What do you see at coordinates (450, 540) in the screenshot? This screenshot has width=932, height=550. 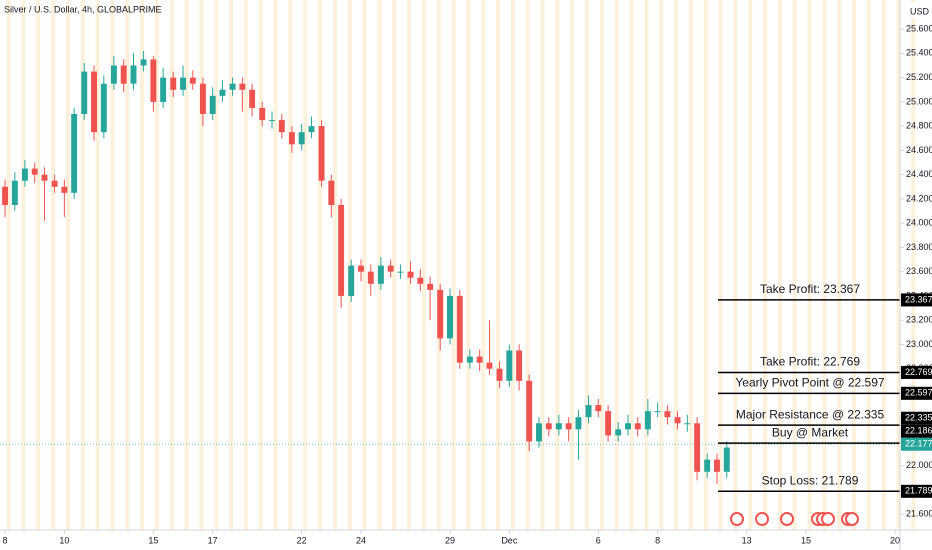 I see `x-tick-label: 29` at bounding box center [450, 540].